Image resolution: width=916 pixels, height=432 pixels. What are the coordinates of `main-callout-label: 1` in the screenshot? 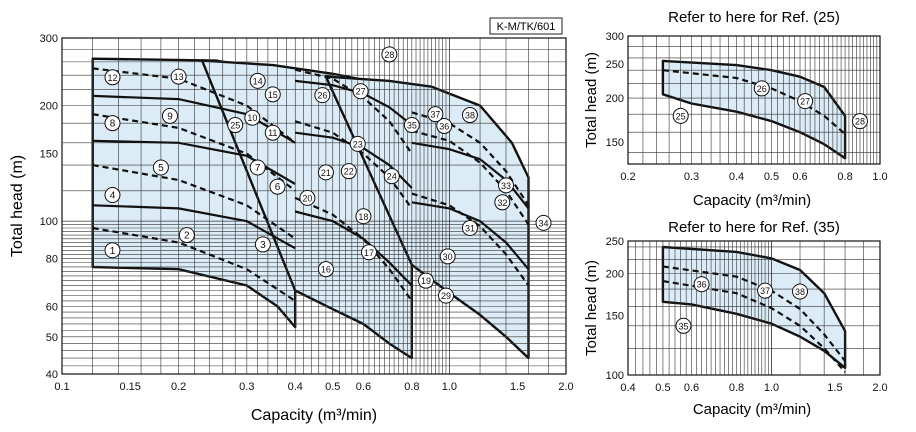 It's located at (113, 251).